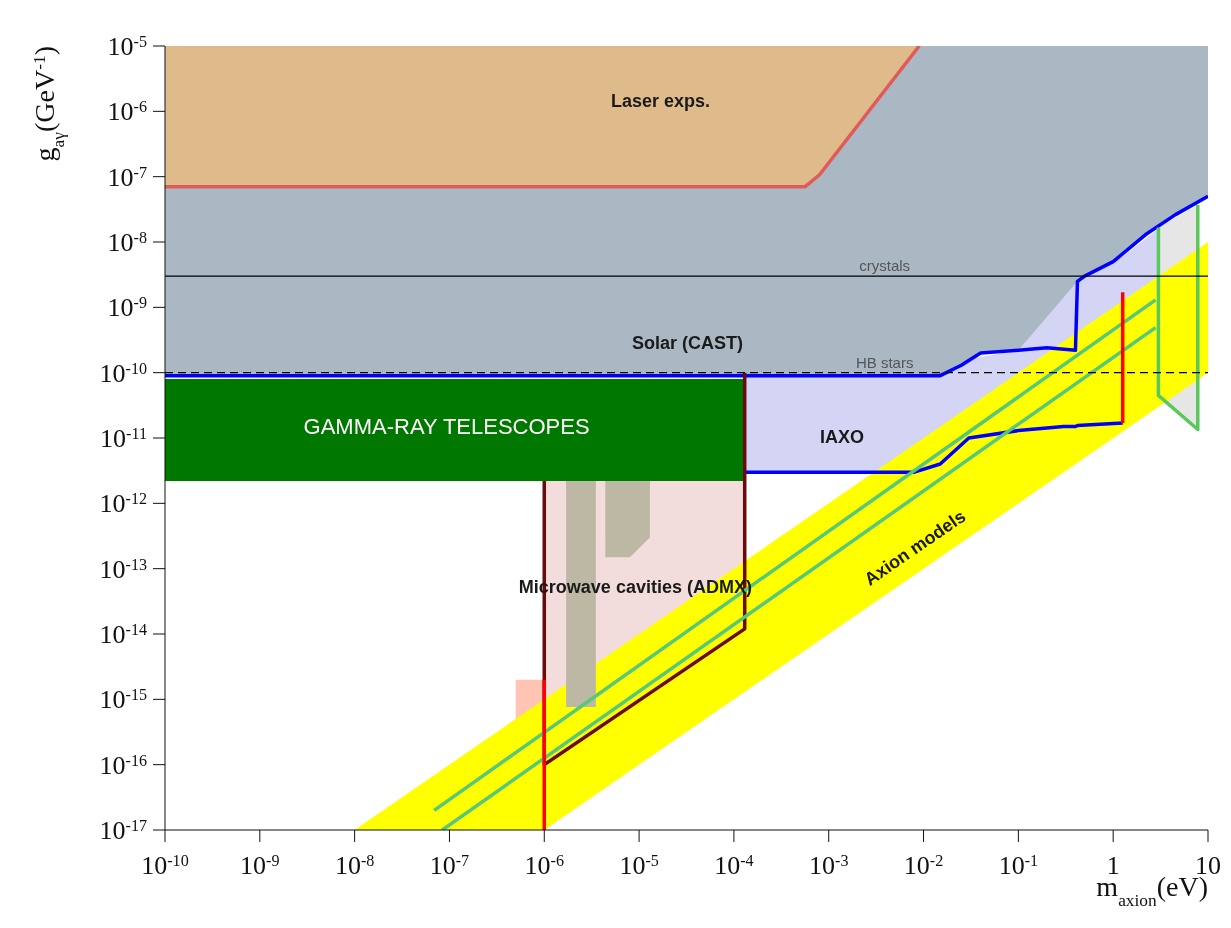 This screenshot has width=1231, height=928. What do you see at coordinates (127, 46) in the screenshot?
I see `y-tick-label: 10$^{-5}$` at bounding box center [127, 46].